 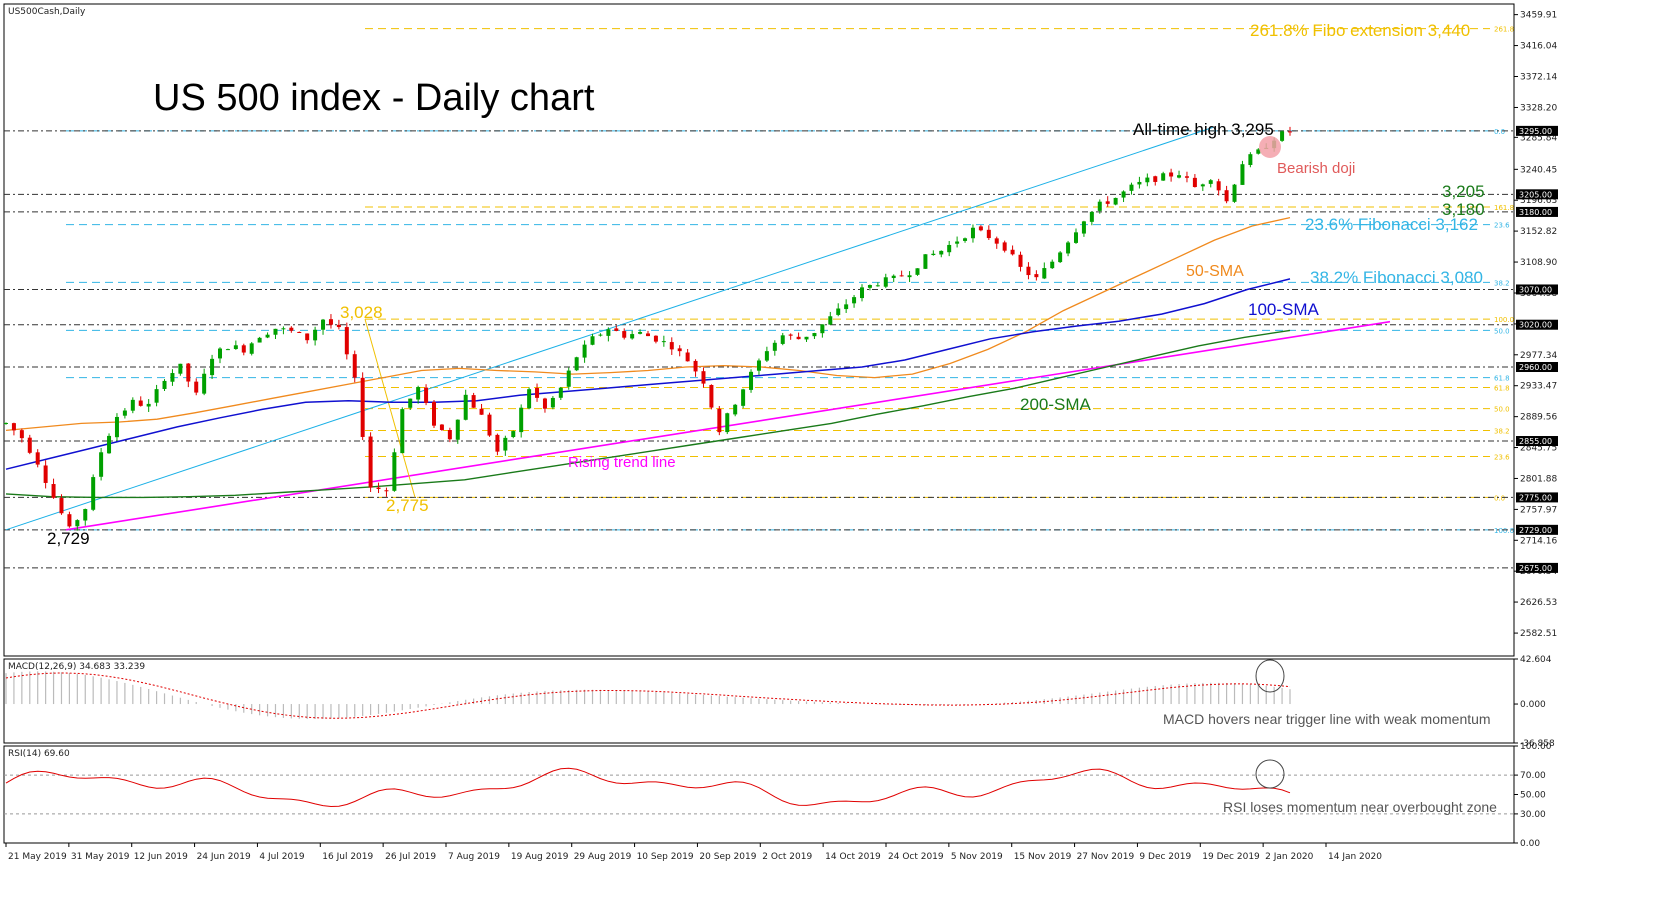 What do you see at coordinates (1502, 410) in the screenshot?
I see `fib-yellow-label: 50.0` at bounding box center [1502, 410].